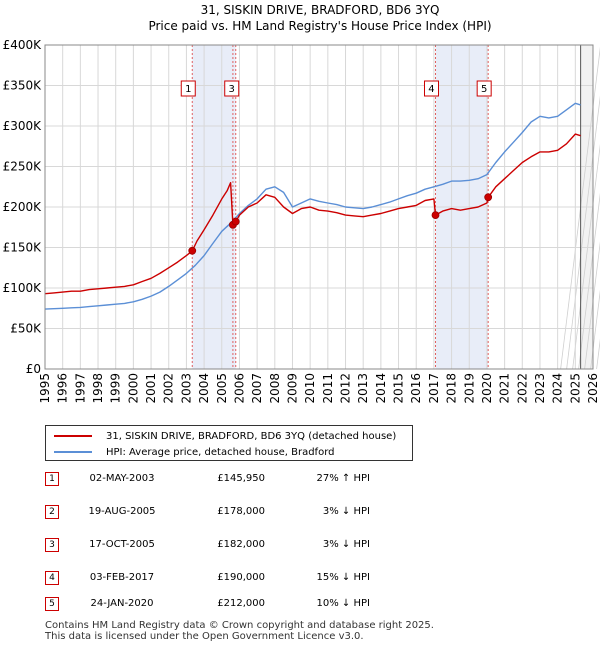 This screenshot has width=600, height=650. Describe the element at coordinates (151, 388) in the screenshot. I see `x-tick-label: 2001` at that location.